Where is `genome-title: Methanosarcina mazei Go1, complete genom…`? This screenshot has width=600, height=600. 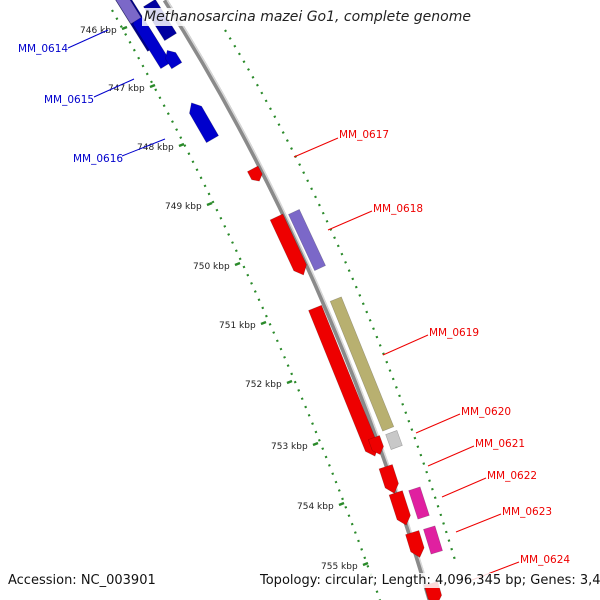
genome-title: Methanosarcina mazei Go1, complete genom… is located at coordinates (307, 17).